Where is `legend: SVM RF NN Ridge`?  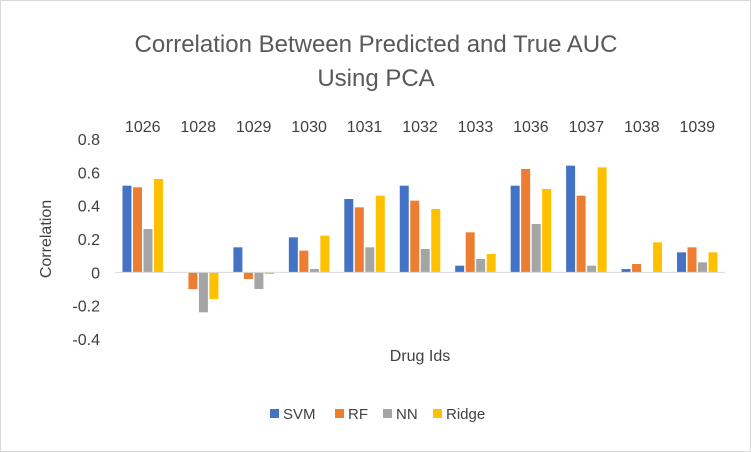
legend: SVM RF NN Ridge is located at coordinates (377, 414).